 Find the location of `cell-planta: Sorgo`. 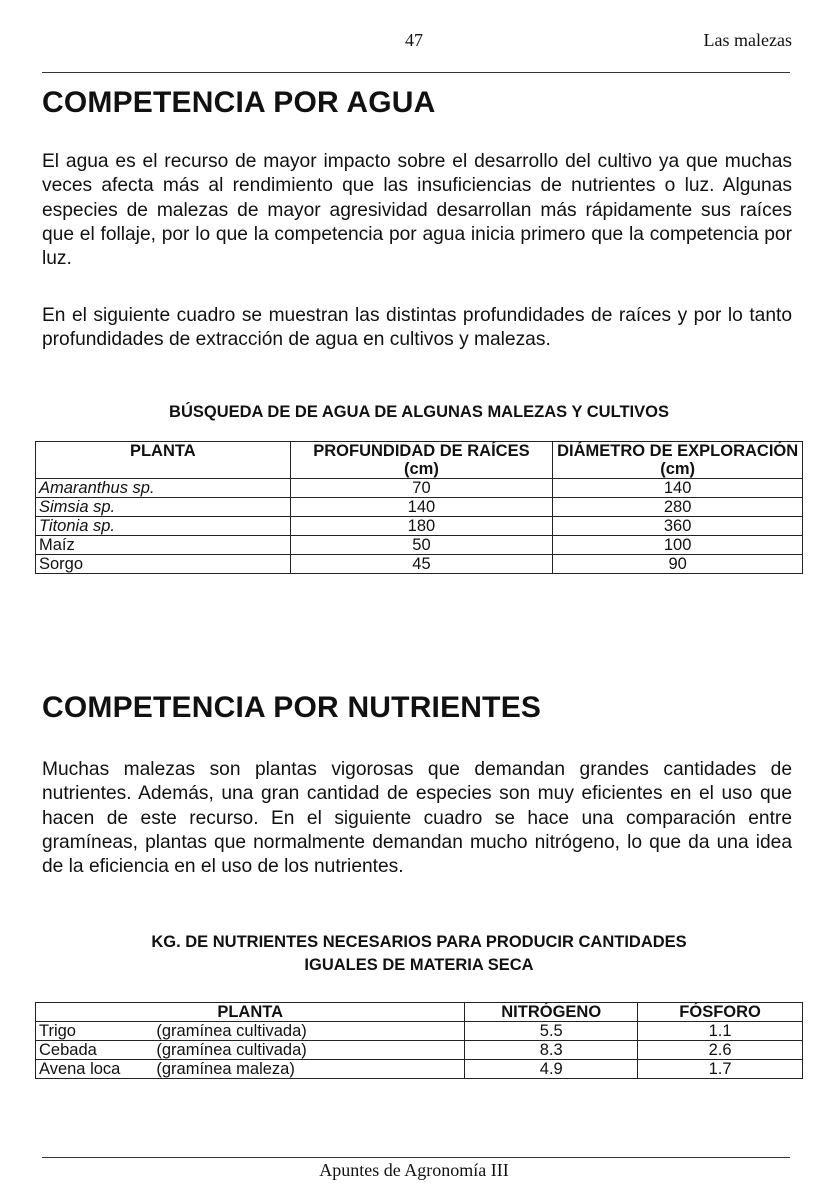

cell-planta: Sorgo is located at coordinates (163, 564).